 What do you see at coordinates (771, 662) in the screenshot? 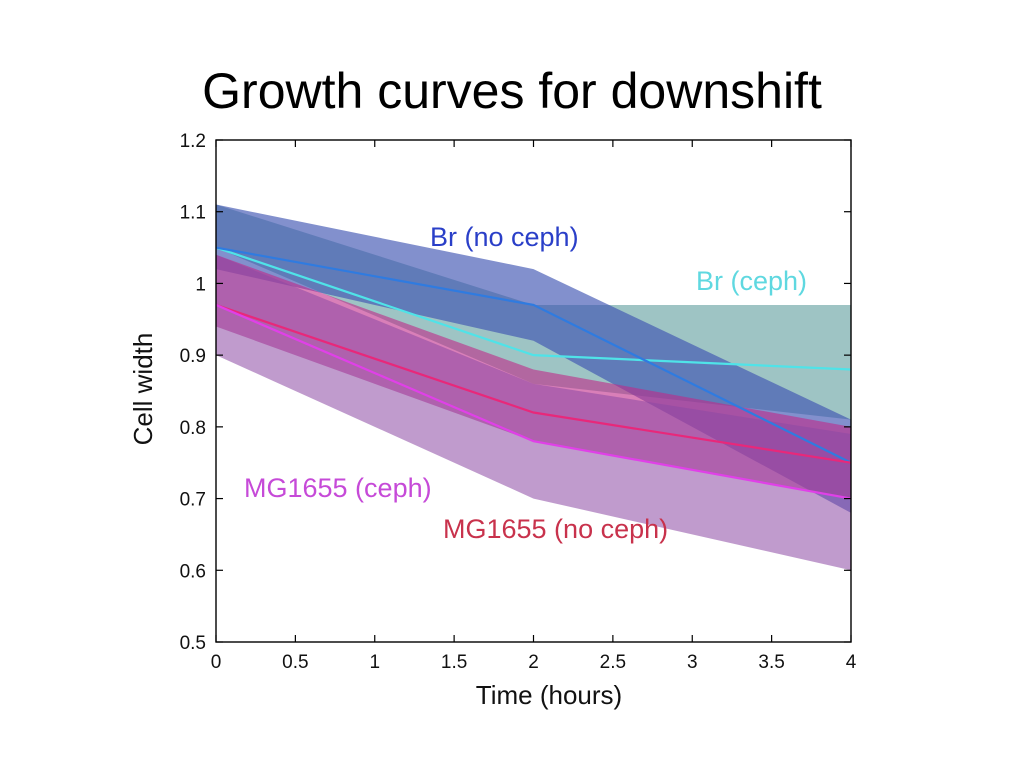
I see `x-tick-label: 3.5` at bounding box center [771, 662].